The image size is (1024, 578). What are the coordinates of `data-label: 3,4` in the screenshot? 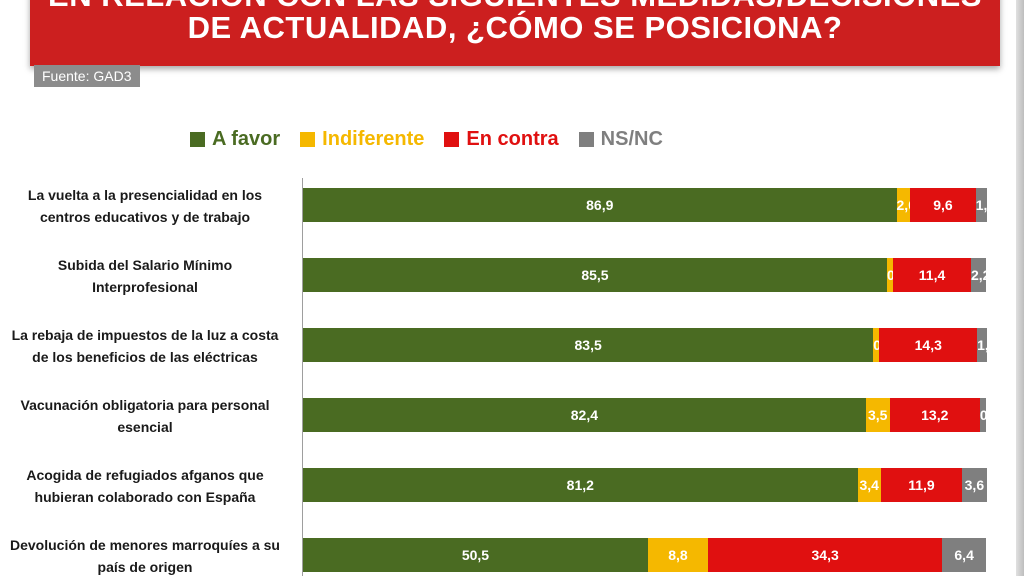 It's located at (869, 485).